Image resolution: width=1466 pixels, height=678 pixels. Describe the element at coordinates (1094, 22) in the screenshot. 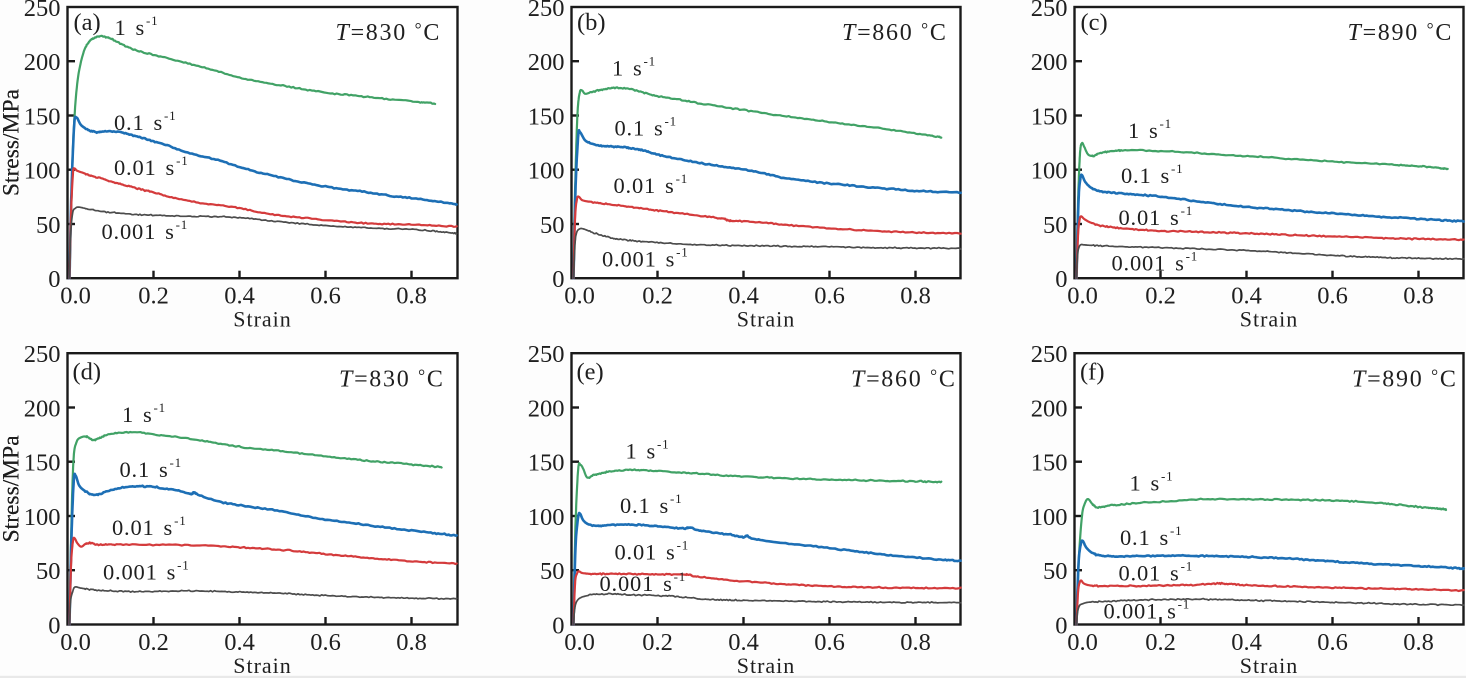

I see `svg-text: (c)` at that location.